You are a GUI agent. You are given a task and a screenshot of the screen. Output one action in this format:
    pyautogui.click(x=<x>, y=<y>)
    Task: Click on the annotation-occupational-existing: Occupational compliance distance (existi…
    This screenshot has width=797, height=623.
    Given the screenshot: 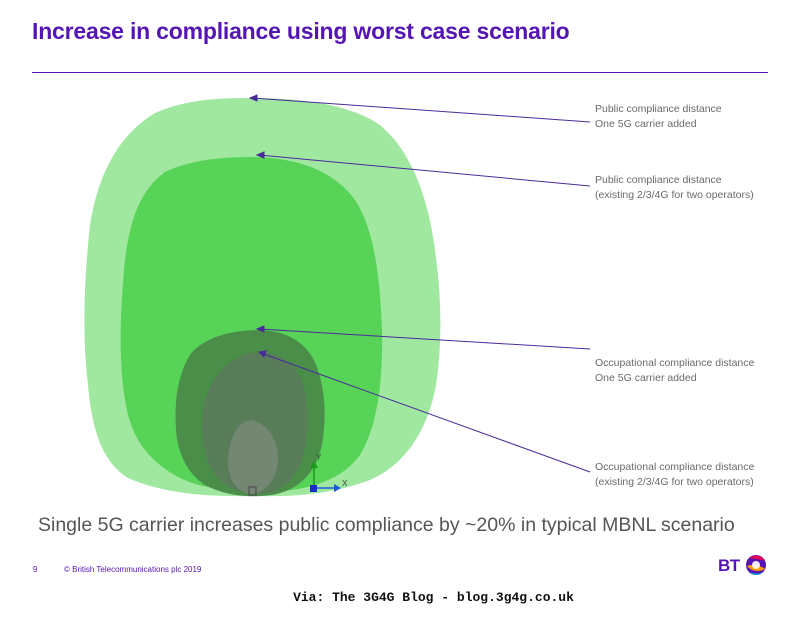 What is the action you would take?
    pyautogui.click(x=674, y=475)
    